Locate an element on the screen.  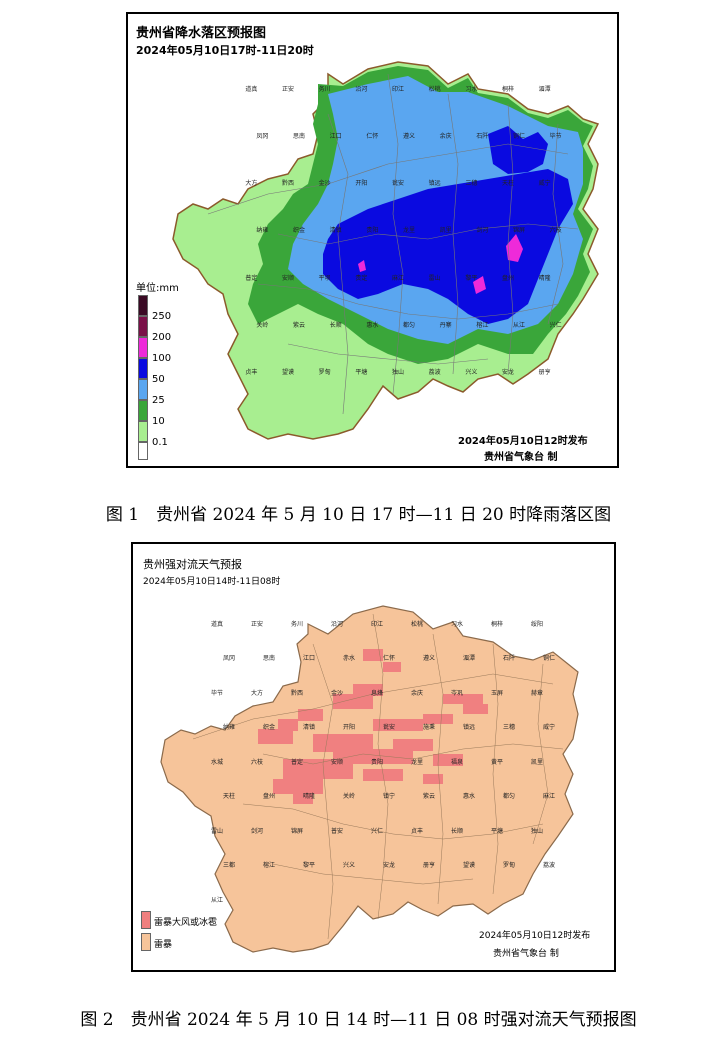
county-label: 三穗 is located at coordinates (471, 184).